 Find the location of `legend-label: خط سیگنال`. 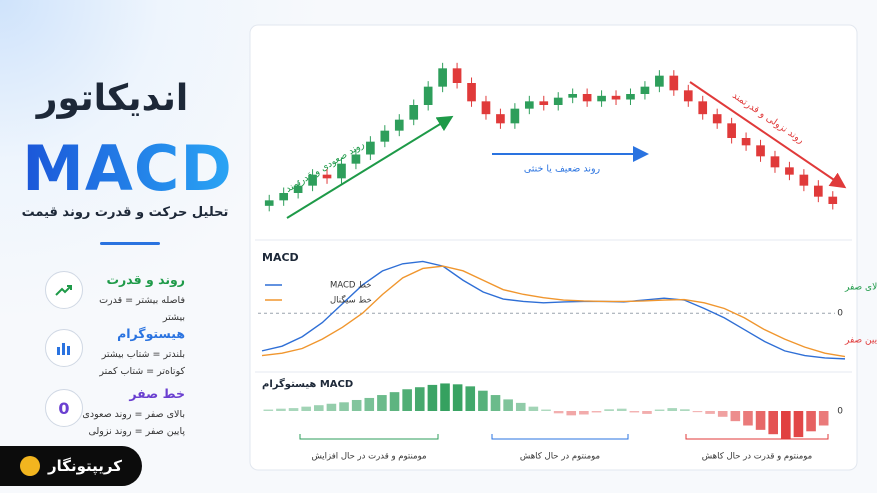

legend-label: خط سیگنال is located at coordinates (351, 300).